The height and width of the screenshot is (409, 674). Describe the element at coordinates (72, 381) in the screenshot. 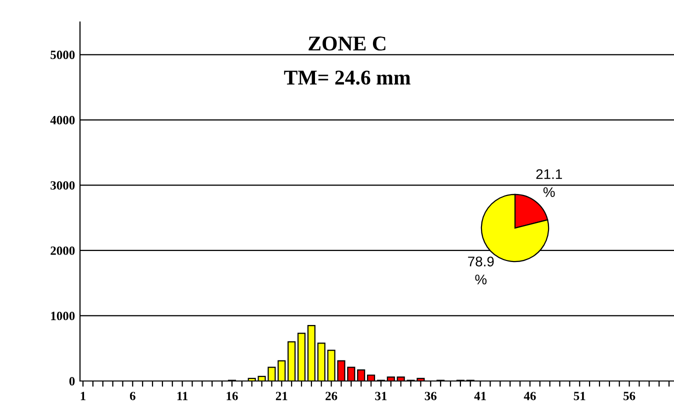

I see `y-tick-label: 0` at that location.